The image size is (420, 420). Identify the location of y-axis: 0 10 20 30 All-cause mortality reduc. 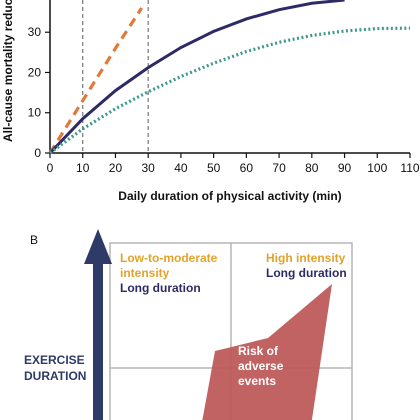
(26, 80).